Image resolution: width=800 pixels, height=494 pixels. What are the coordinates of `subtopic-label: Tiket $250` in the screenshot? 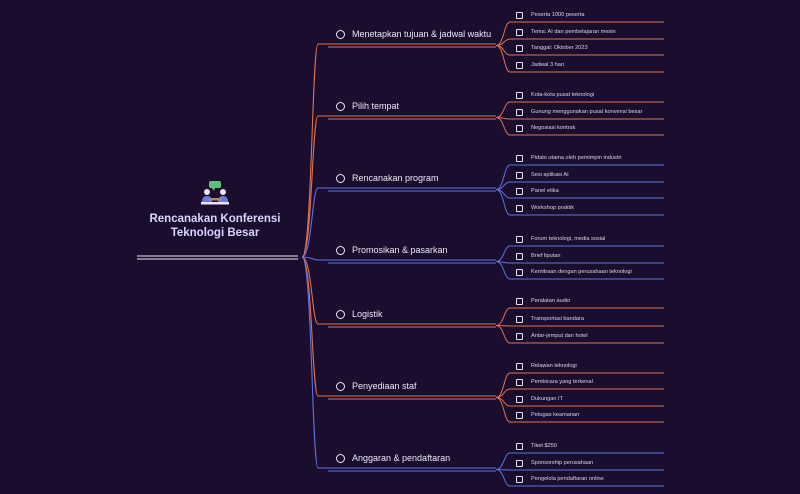 It's located at (544, 446).